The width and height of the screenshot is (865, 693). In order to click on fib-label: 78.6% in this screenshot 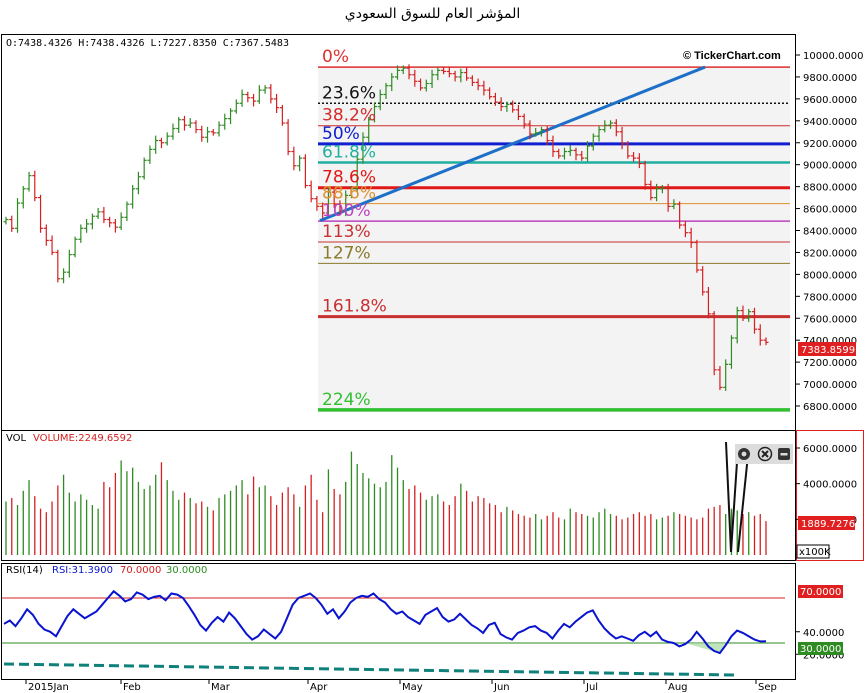, I will do `click(349, 178)`.